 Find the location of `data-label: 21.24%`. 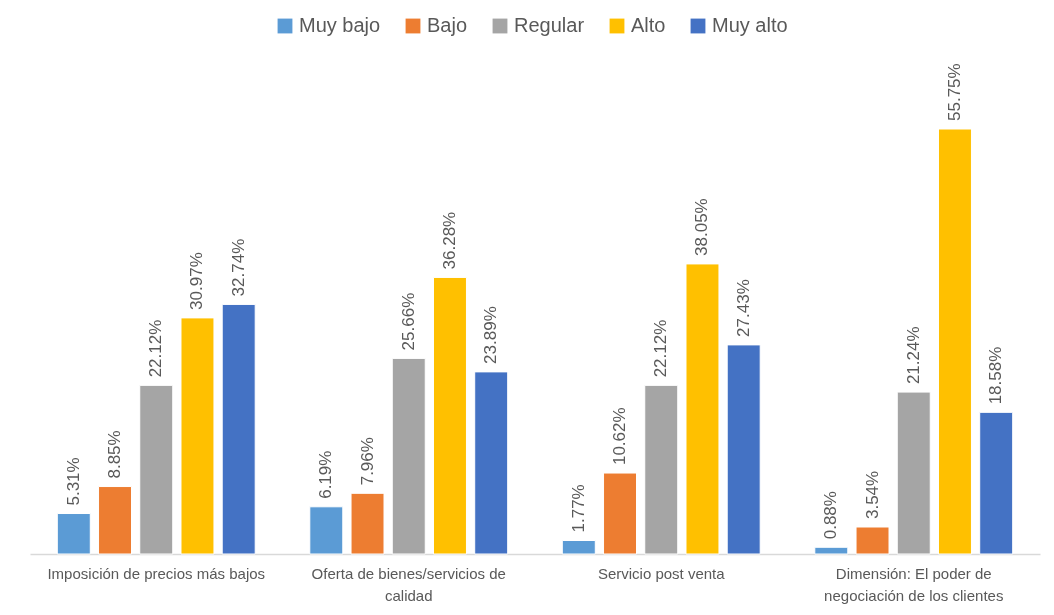

data-label: 21.24% is located at coordinates (913, 355).